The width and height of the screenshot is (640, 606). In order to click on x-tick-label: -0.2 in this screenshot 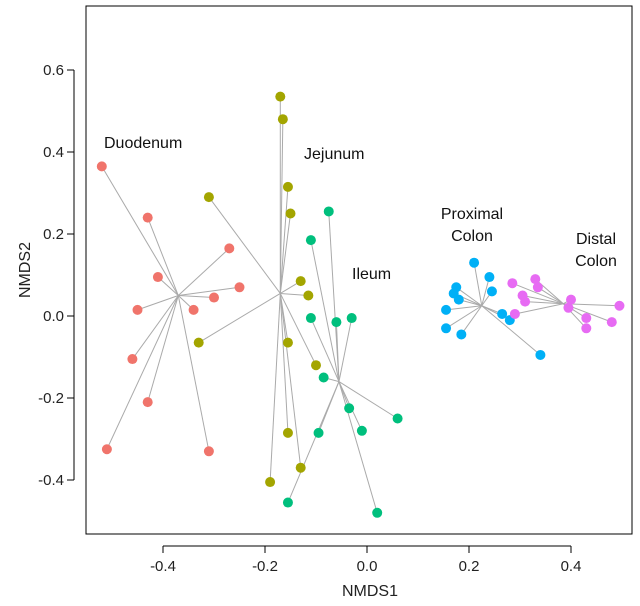, I will do `click(265, 566)`.